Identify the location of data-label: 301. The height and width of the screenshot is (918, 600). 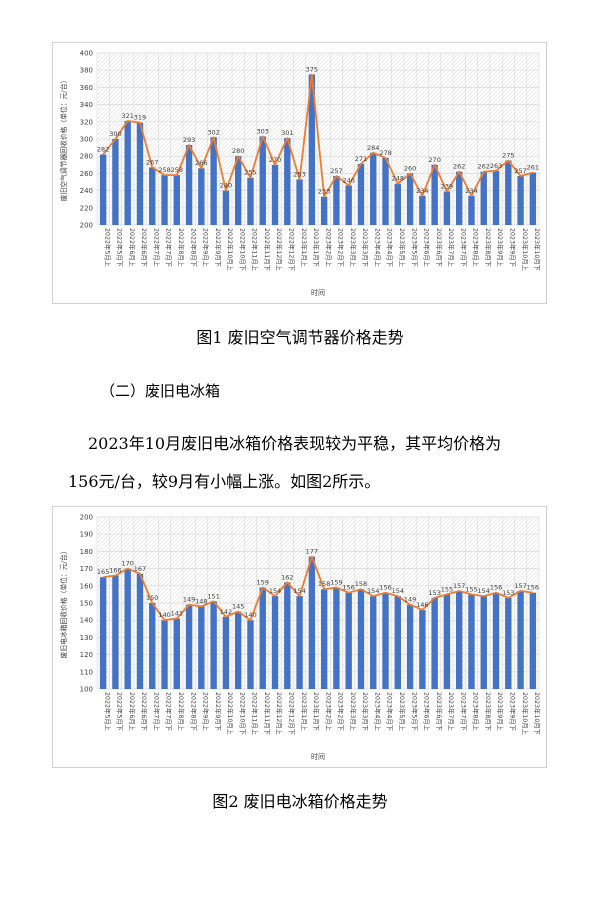
(287, 133).